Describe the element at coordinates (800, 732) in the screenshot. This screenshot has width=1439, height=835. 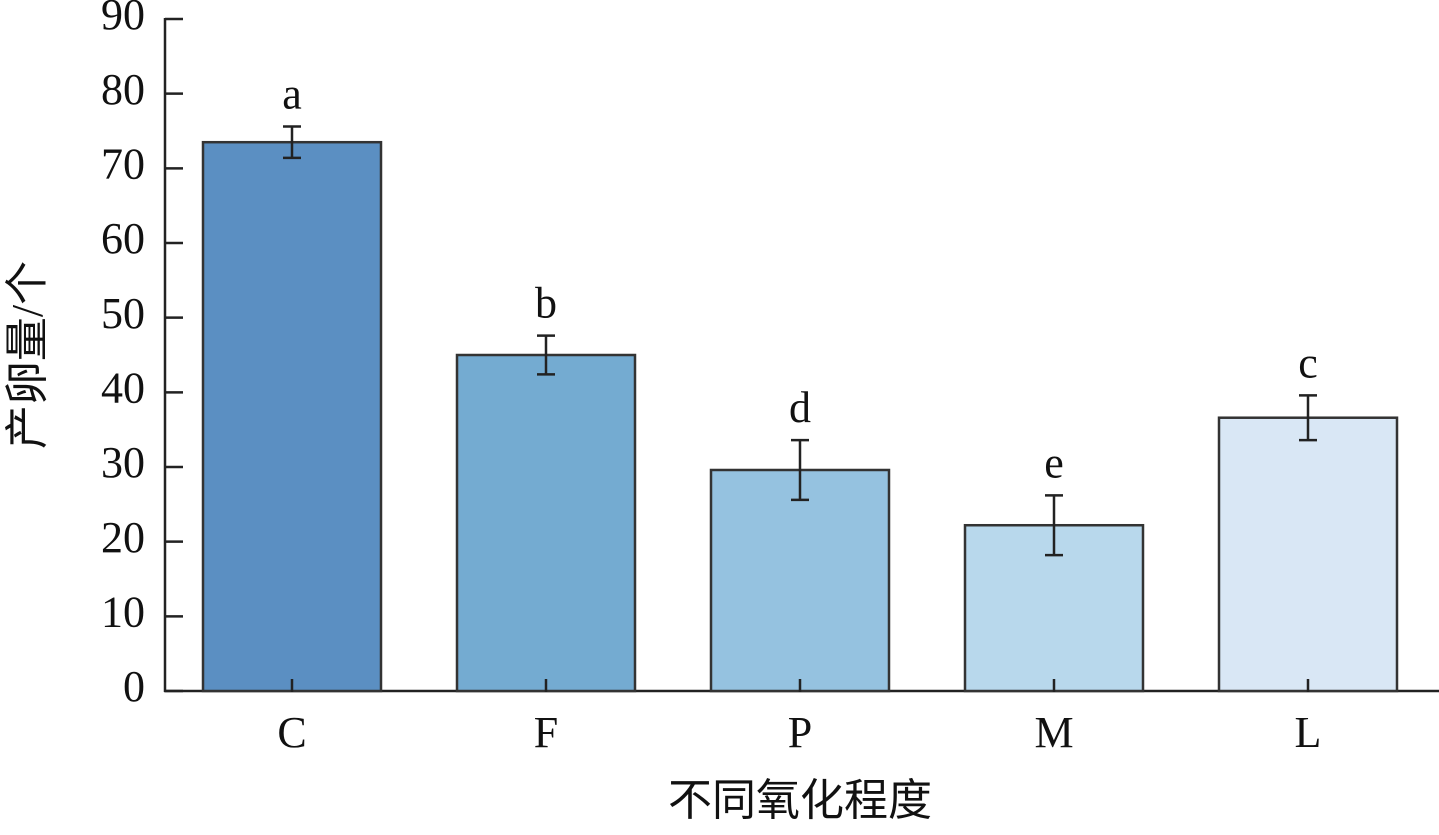
I see `x-tick-label: P` at that location.